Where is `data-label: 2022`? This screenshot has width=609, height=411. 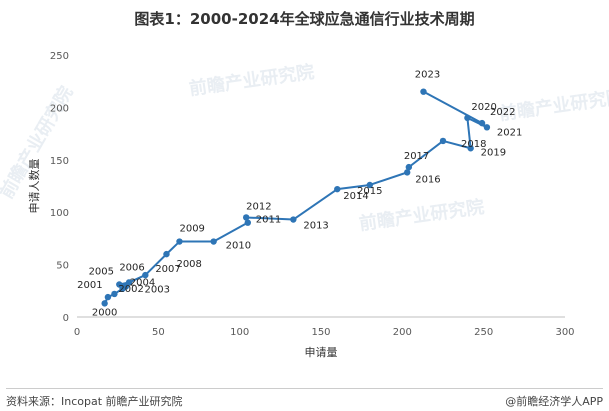
data-label: 2022 is located at coordinates (502, 112).